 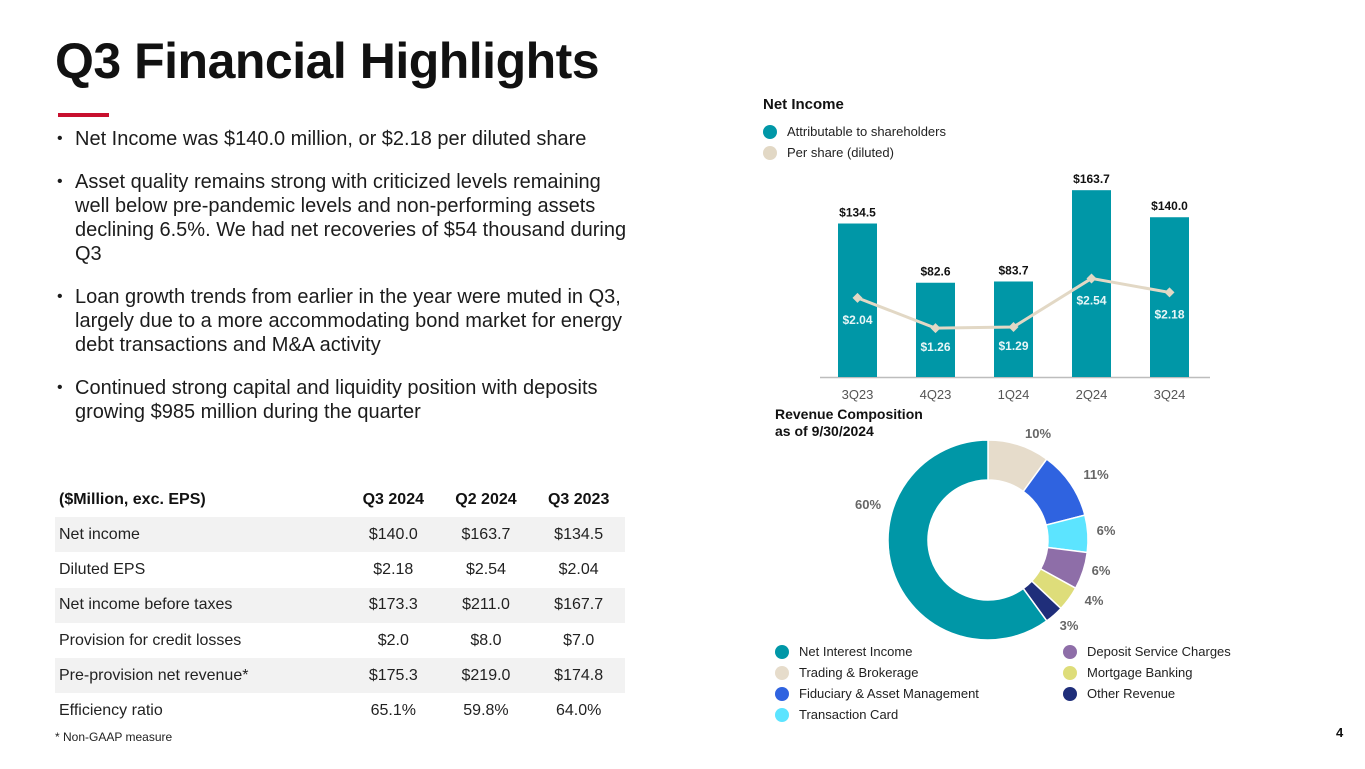 I want to click on table-cell: Diluted EPS, so click(x=102, y=569).